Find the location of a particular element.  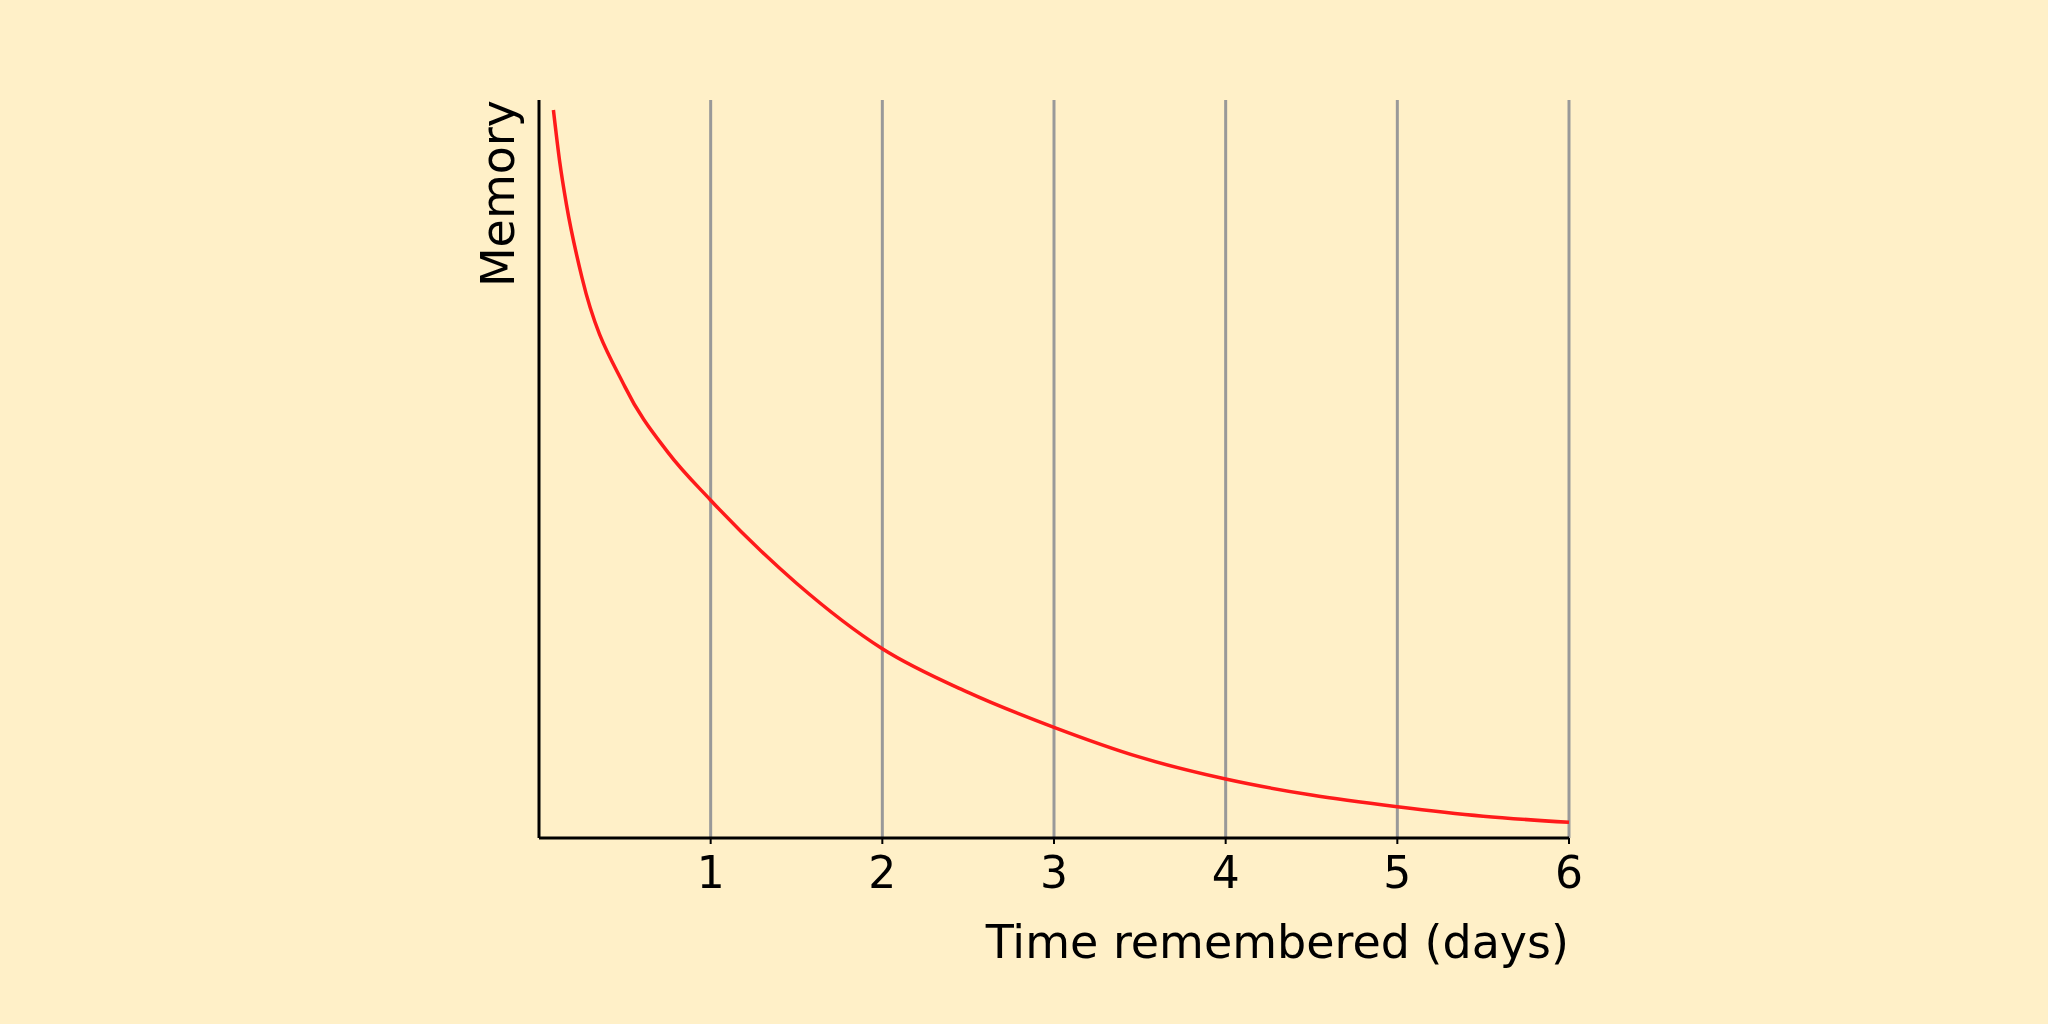

x-tick-label: 4 is located at coordinates (1225, 872).